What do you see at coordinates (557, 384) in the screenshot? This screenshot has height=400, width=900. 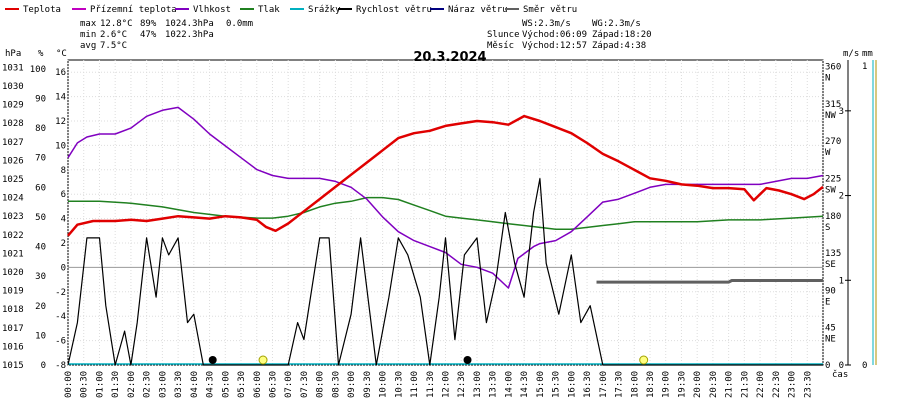 I see `time-tick: 15:30` at bounding box center [557, 384].